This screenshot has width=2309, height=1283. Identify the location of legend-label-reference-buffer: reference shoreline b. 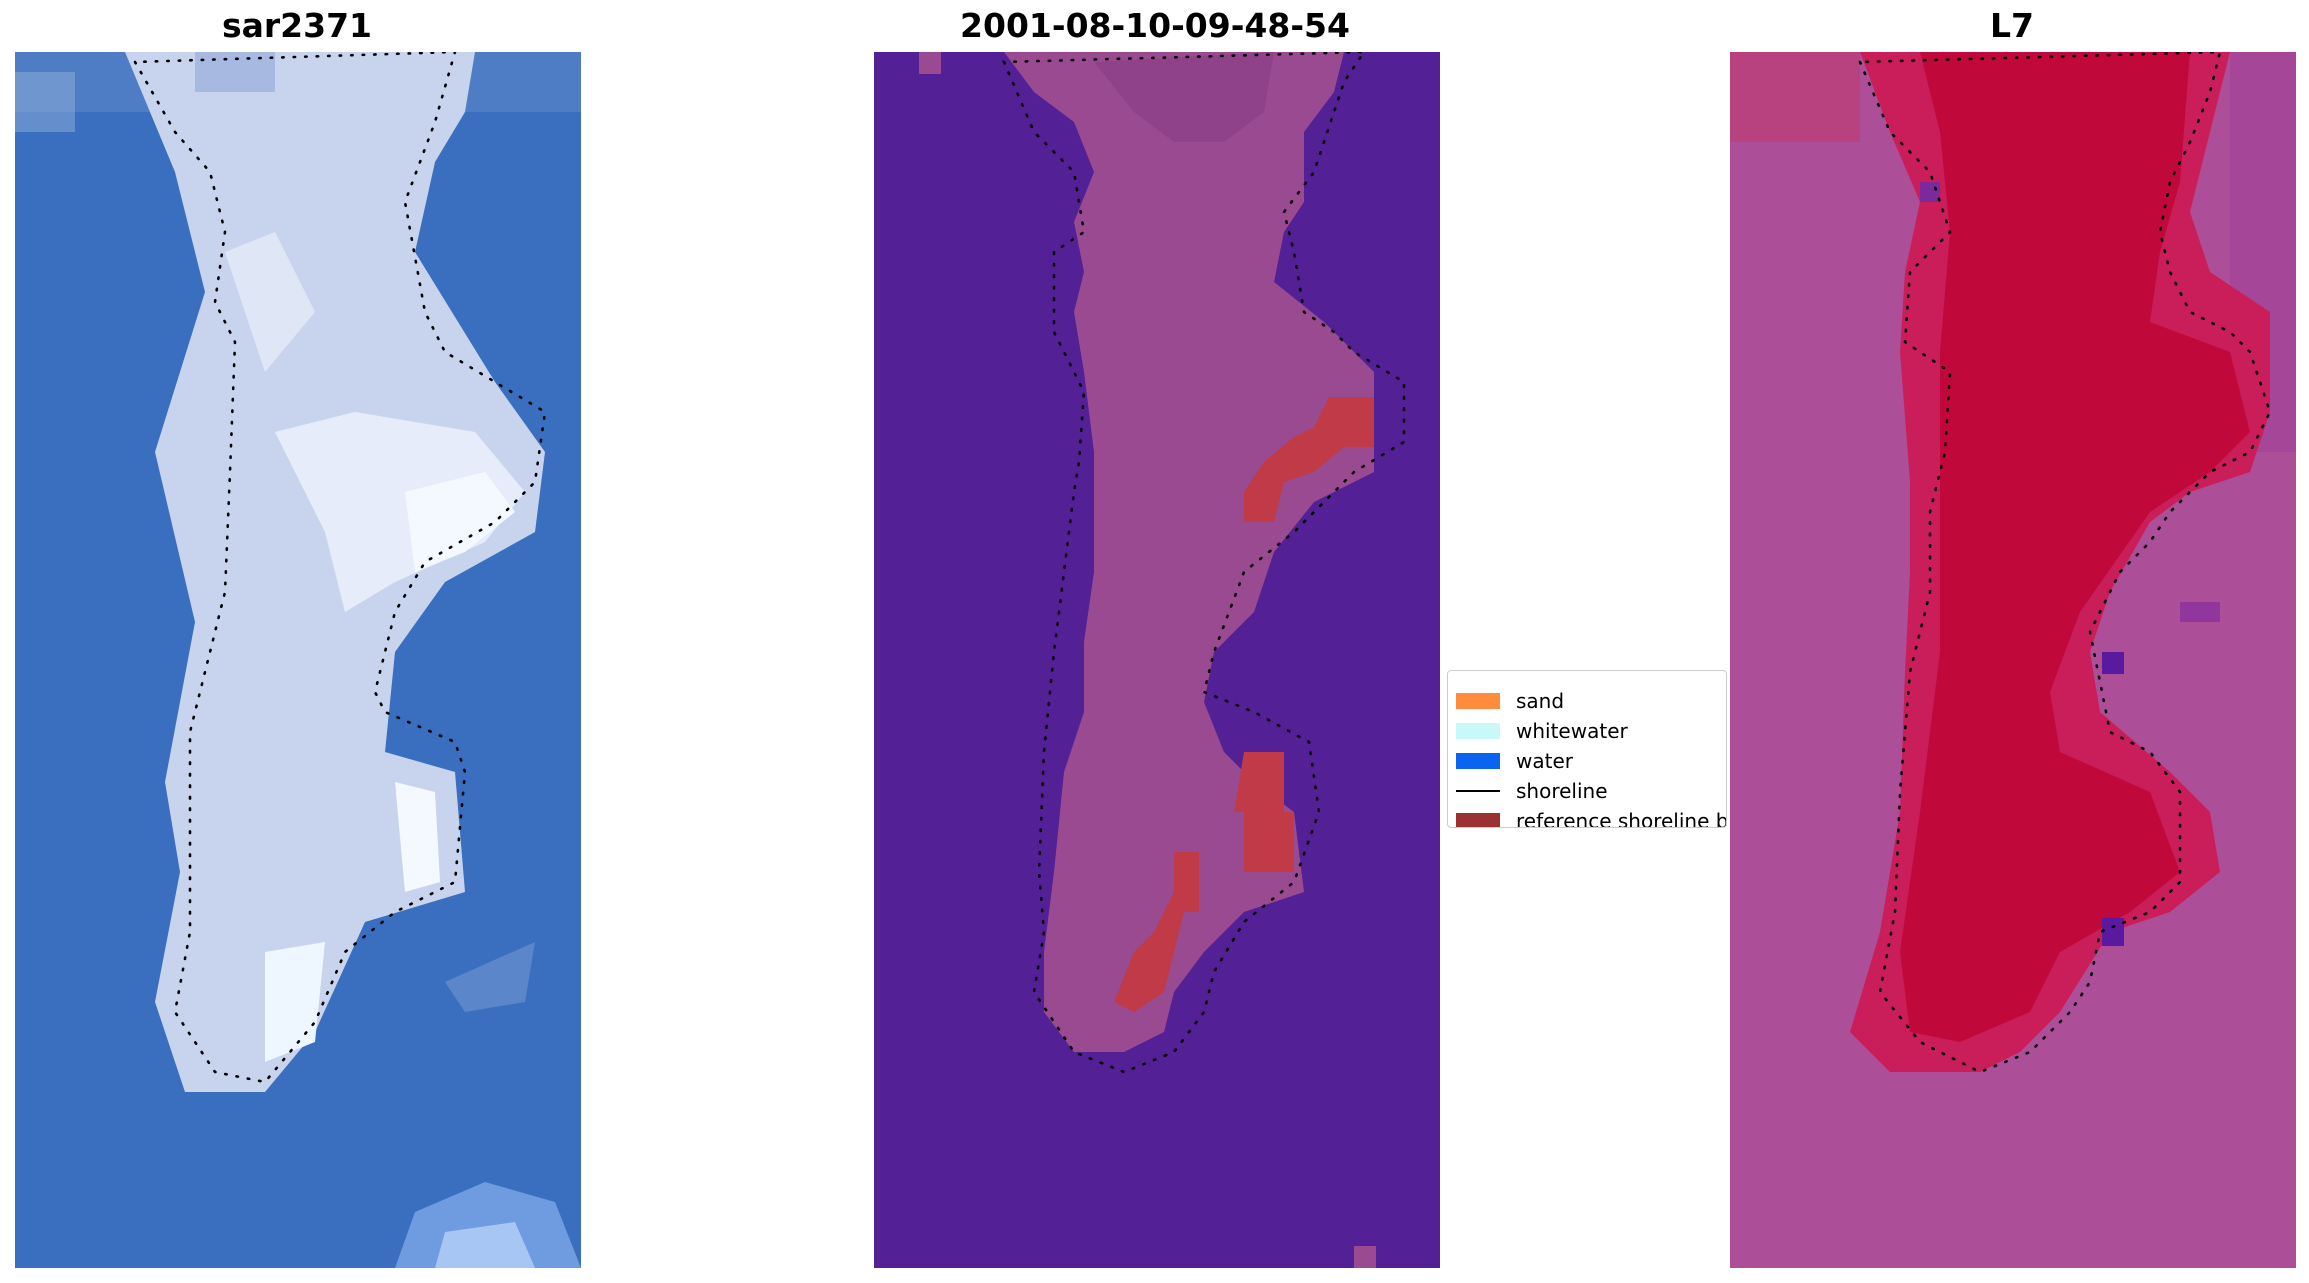
(1621, 818).